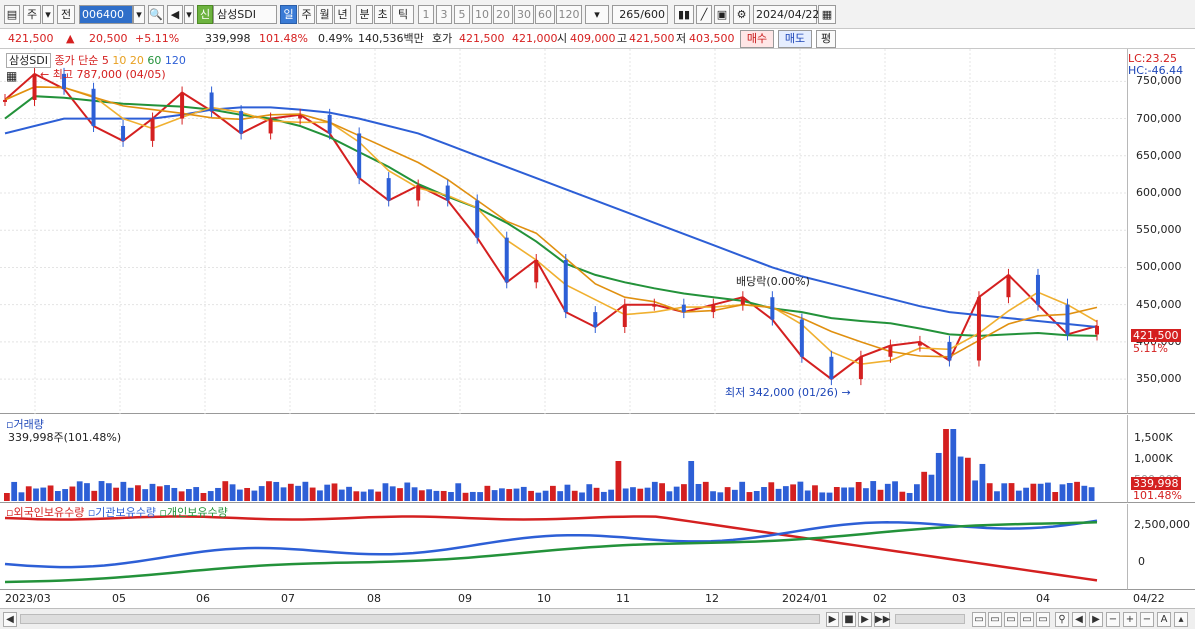  Describe the element at coordinates (930, 619) in the screenshot. I see `zoom-slider` at that location.